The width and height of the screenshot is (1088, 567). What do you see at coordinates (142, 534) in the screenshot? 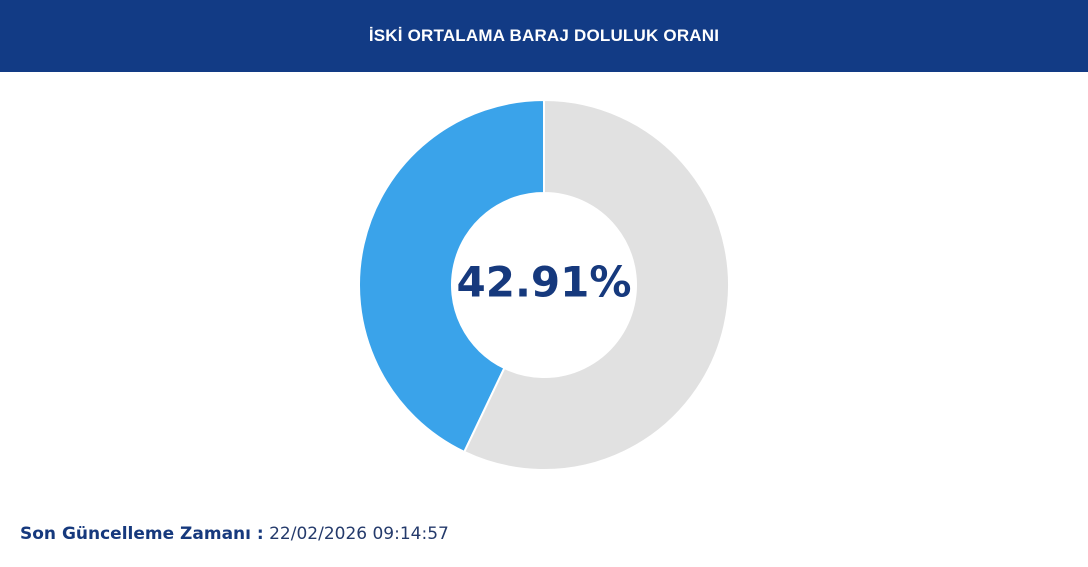
I see `last-update-label: Son Güncelleme Zamanı :` at bounding box center [142, 534].